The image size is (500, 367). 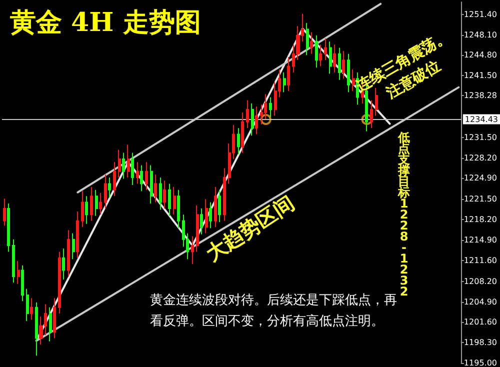 What do you see at coordinates (481, 199) in the screenshot?
I see `y-tick-label: 1221.50` at bounding box center [481, 199].